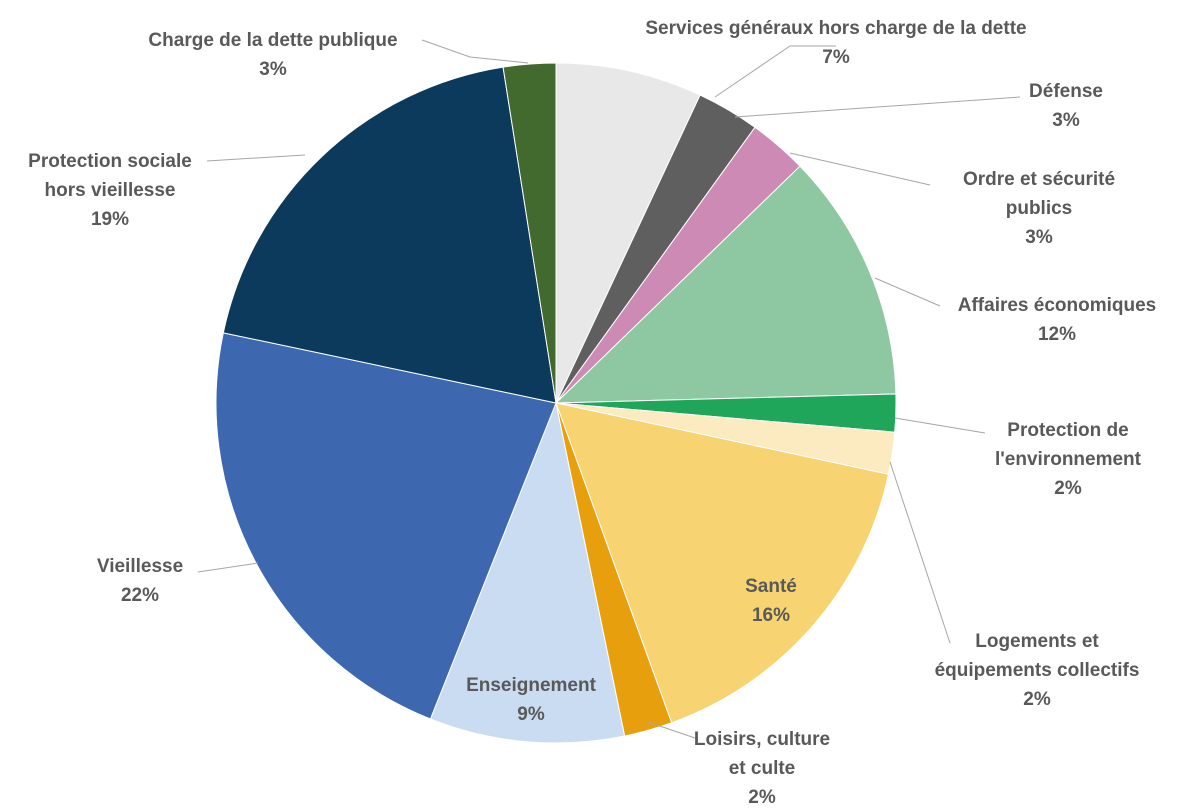 This screenshot has height=811, width=1177. Describe the element at coordinates (877, 107) in the screenshot. I see `leader-line-defense` at that location.